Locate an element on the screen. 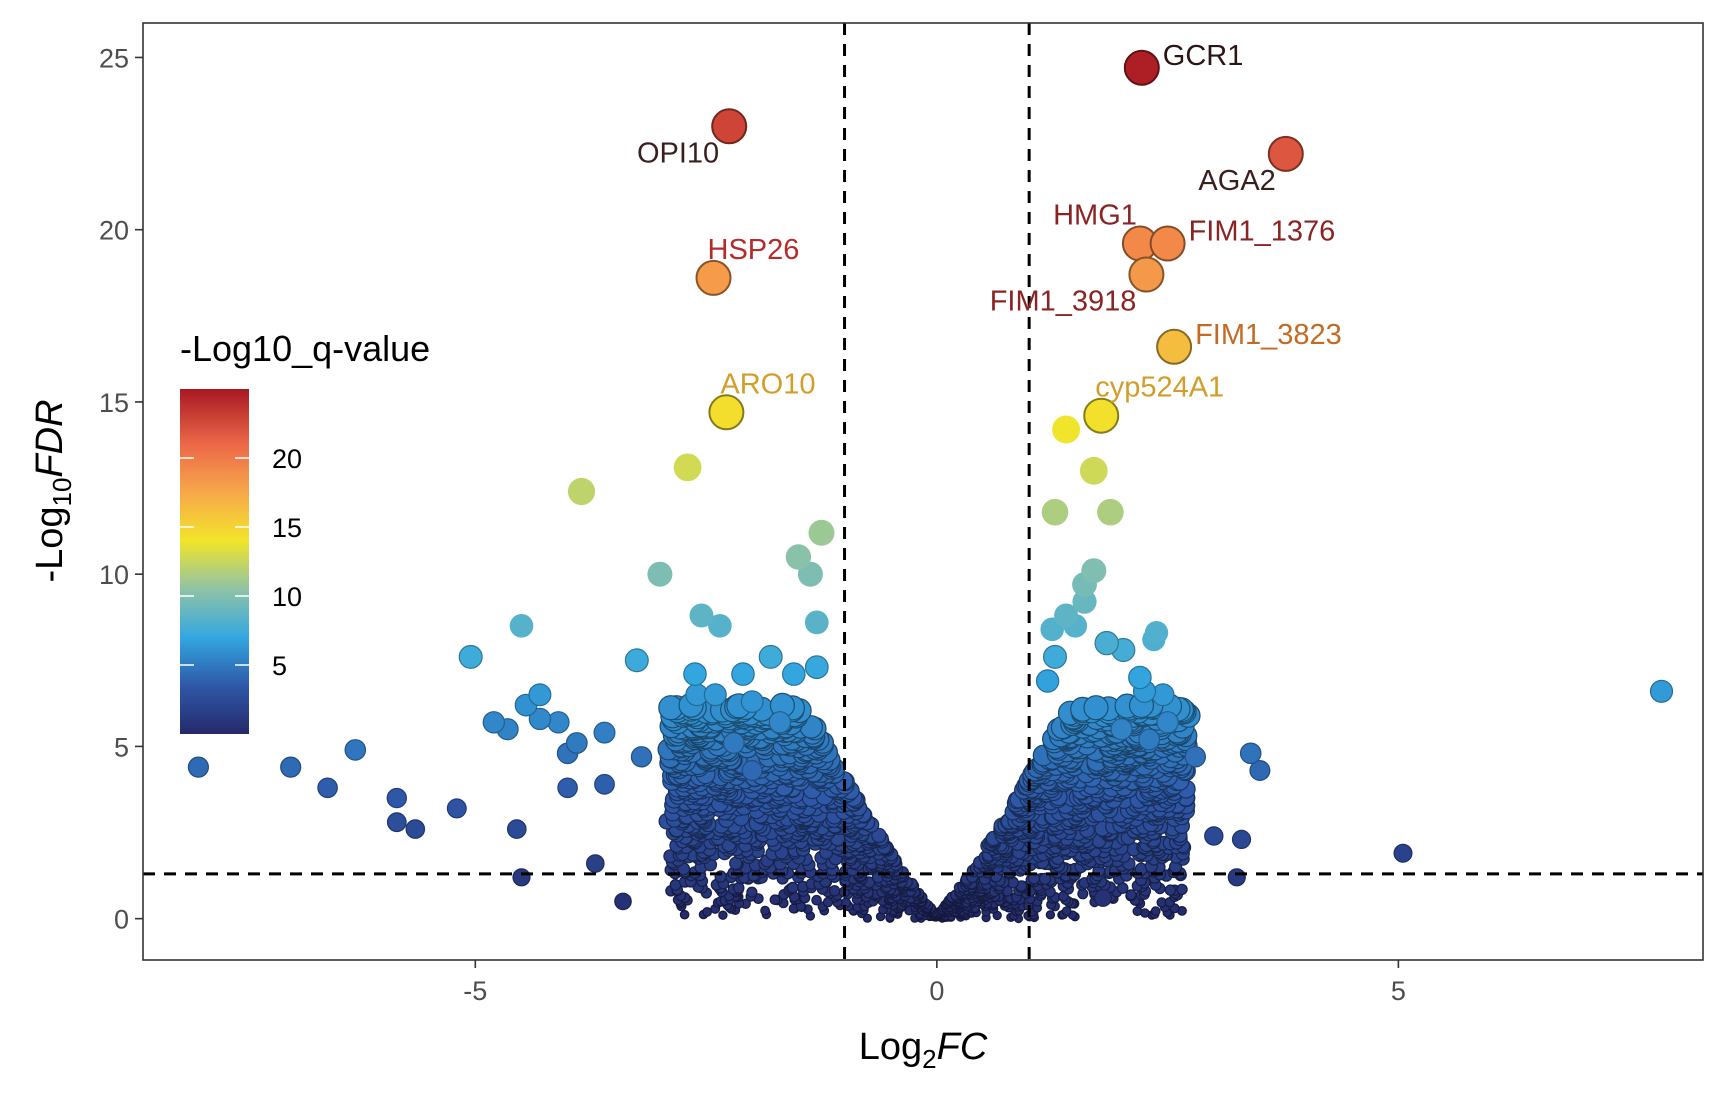 The image size is (1728, 1099). legend-tick-label: 20 is located at coordinates (287, 459).